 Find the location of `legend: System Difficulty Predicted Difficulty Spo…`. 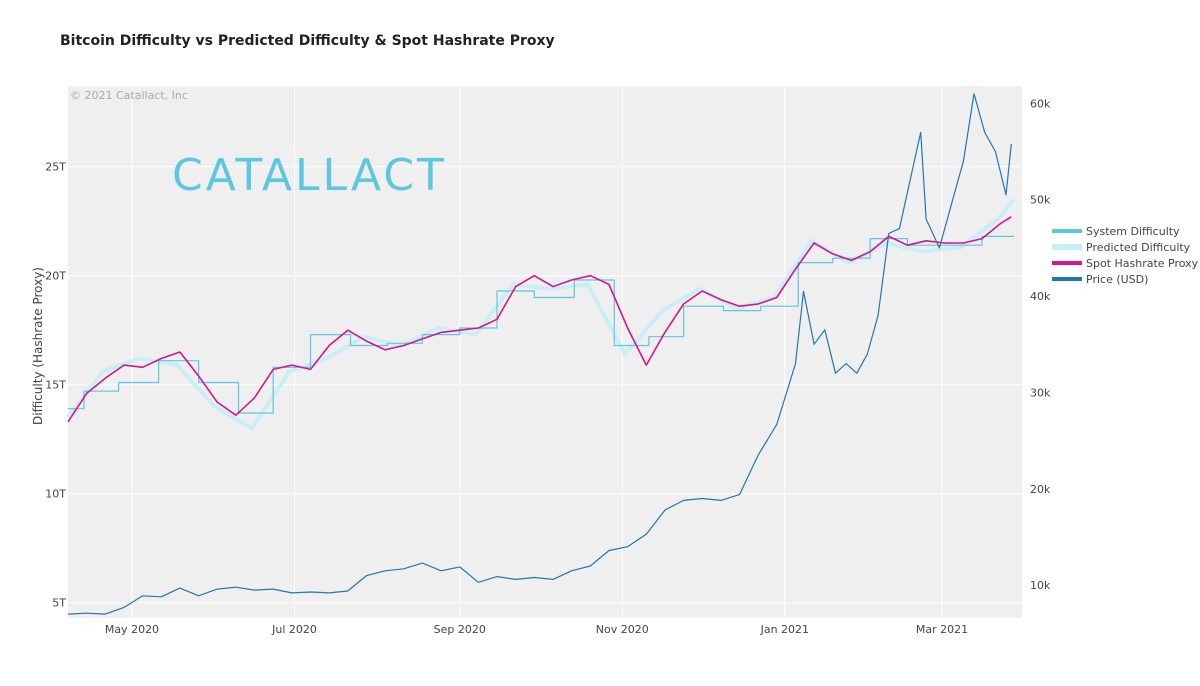

legend: System Difficulty Predicted Difficulty Spo… is located at coordinates (1125, 255).